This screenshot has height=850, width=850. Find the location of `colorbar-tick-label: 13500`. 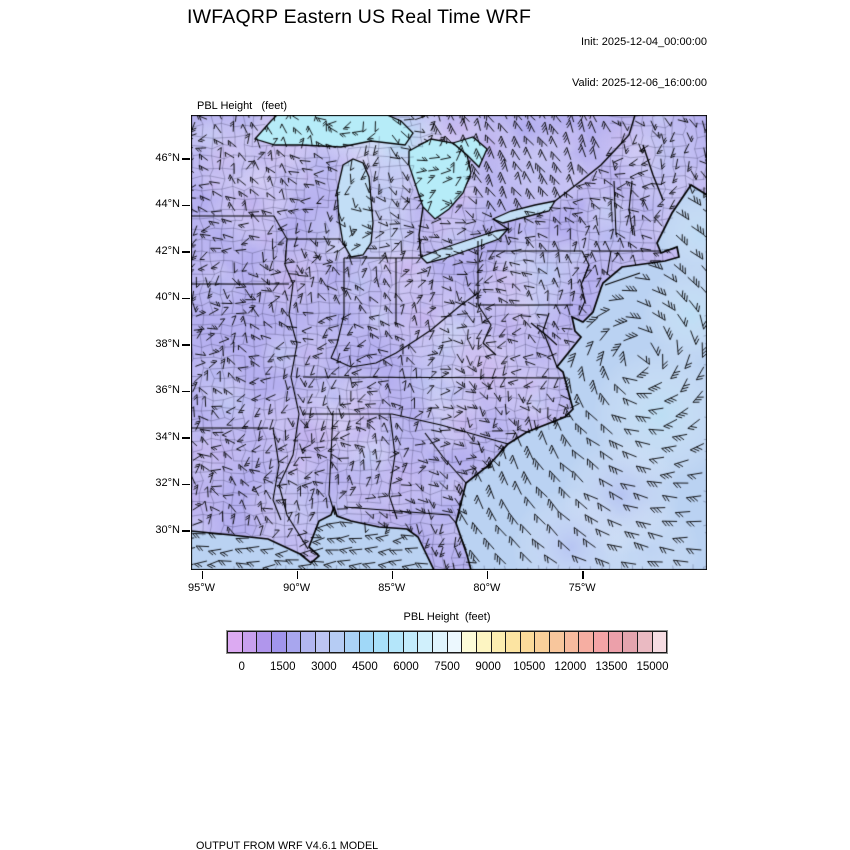

colorbar-tick-label: 13500 is located at coordinates (611, 667).